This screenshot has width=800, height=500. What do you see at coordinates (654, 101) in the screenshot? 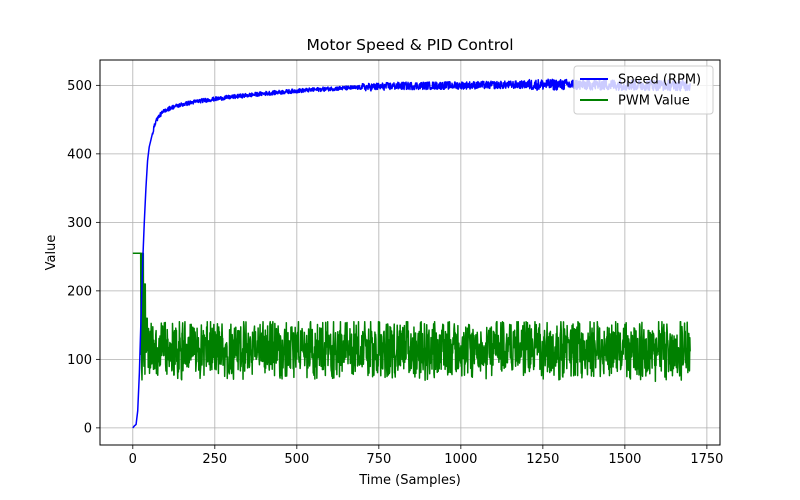
I see `legend-label-pwm: PWM Value` at bounding box center [654, 101].